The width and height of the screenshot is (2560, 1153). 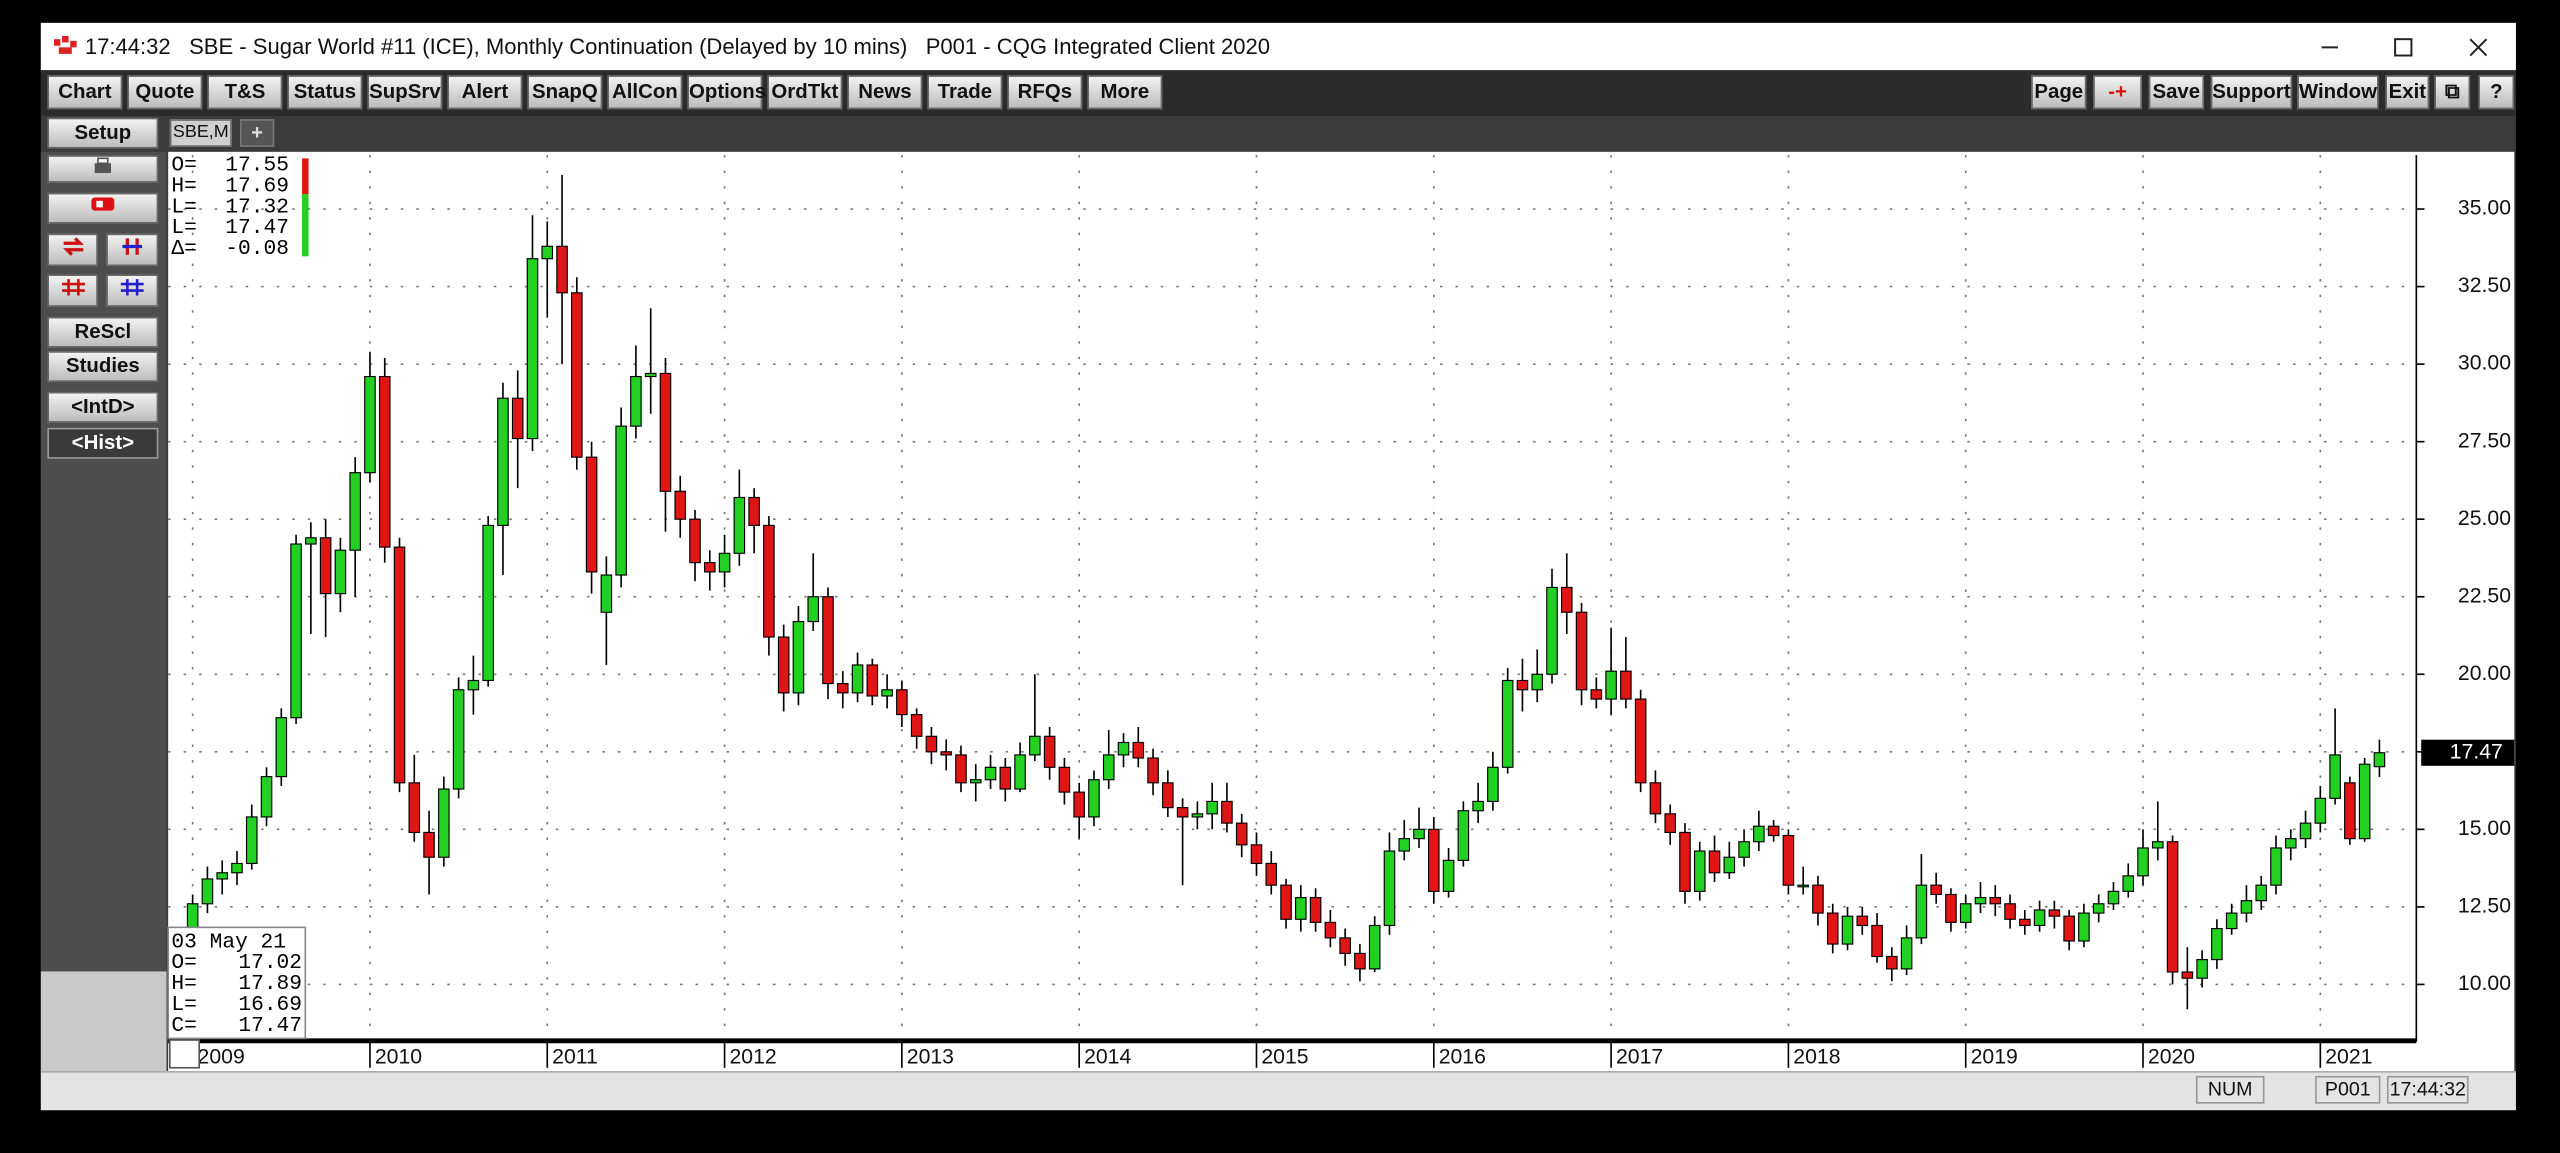 I want to click on y-tick-label: 20.00, so click(x=2484, y=673).